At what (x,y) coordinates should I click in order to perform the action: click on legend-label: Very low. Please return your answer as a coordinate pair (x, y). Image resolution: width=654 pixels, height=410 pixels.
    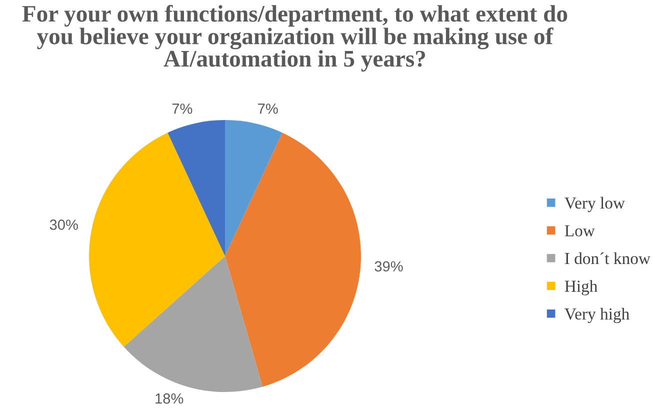
    Looking at the image, I should click on (594, 204).